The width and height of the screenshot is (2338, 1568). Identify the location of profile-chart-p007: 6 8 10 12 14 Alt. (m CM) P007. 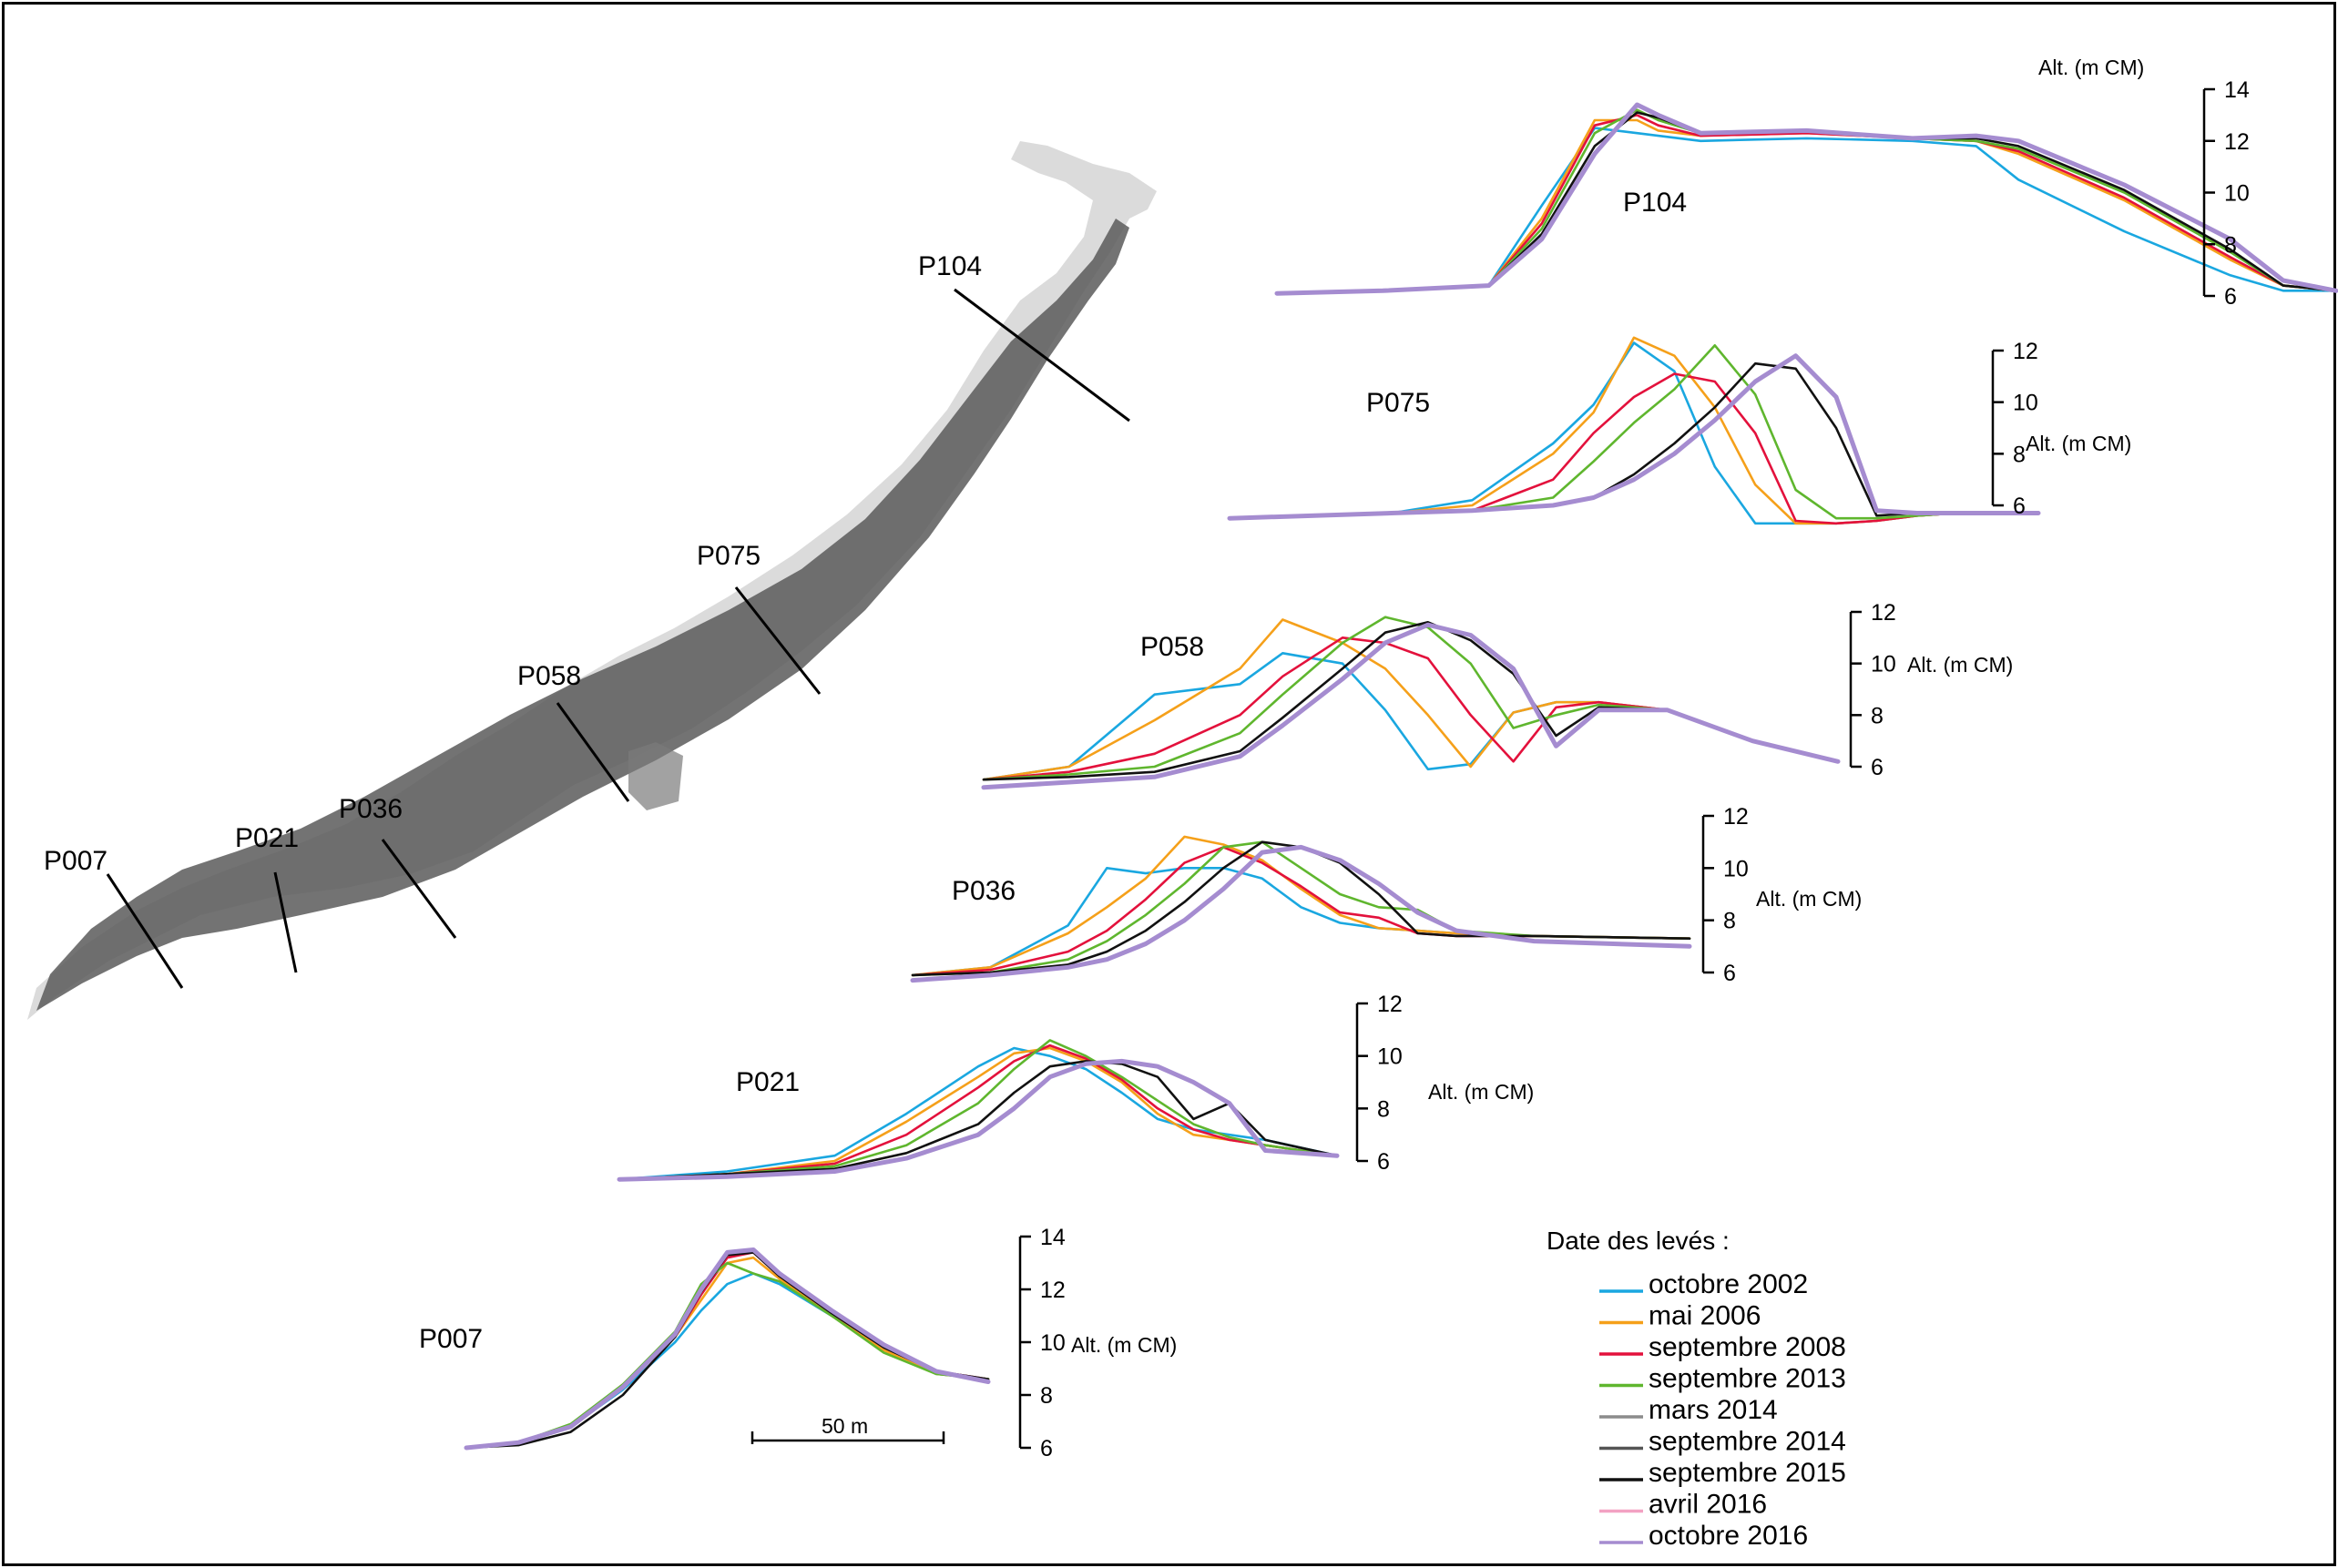
(798, 1343).